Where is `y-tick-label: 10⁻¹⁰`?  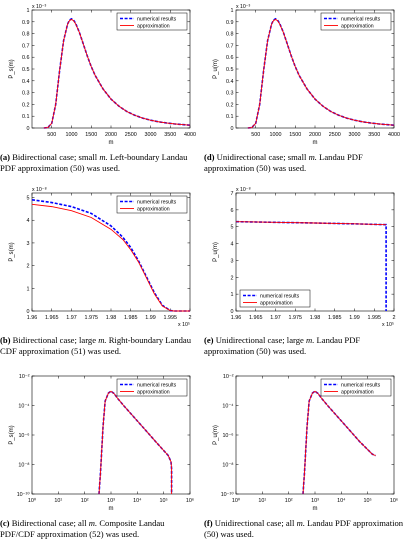 y-tick-label: 10⁻¹⁰ is located at coordinates (227, 495).